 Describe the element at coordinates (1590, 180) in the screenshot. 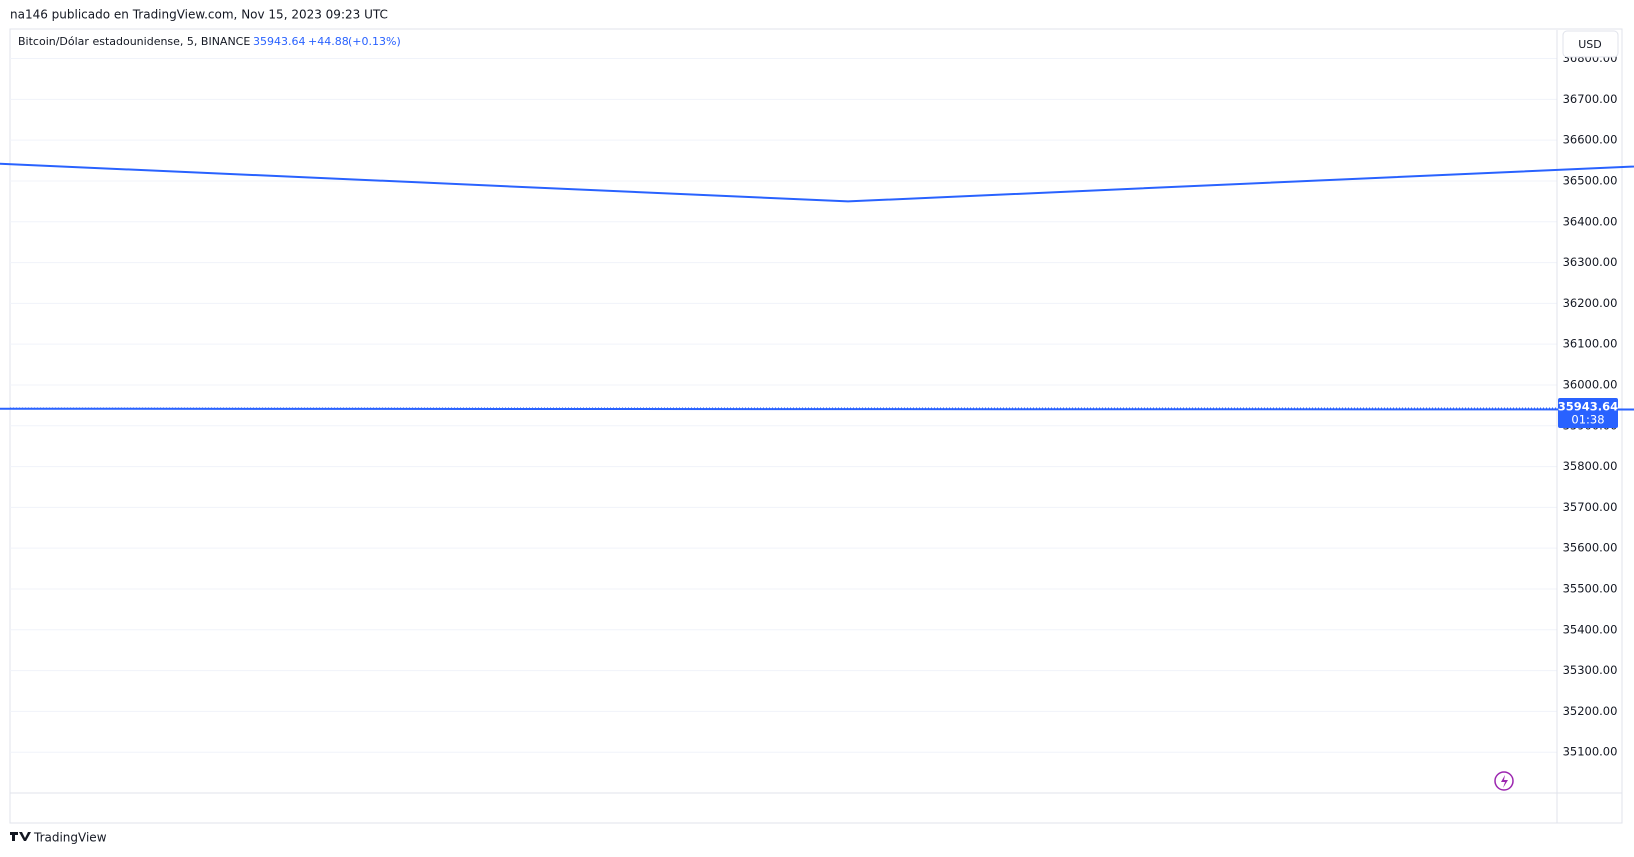

I see `y-tick-label: 36500.00` at that location.